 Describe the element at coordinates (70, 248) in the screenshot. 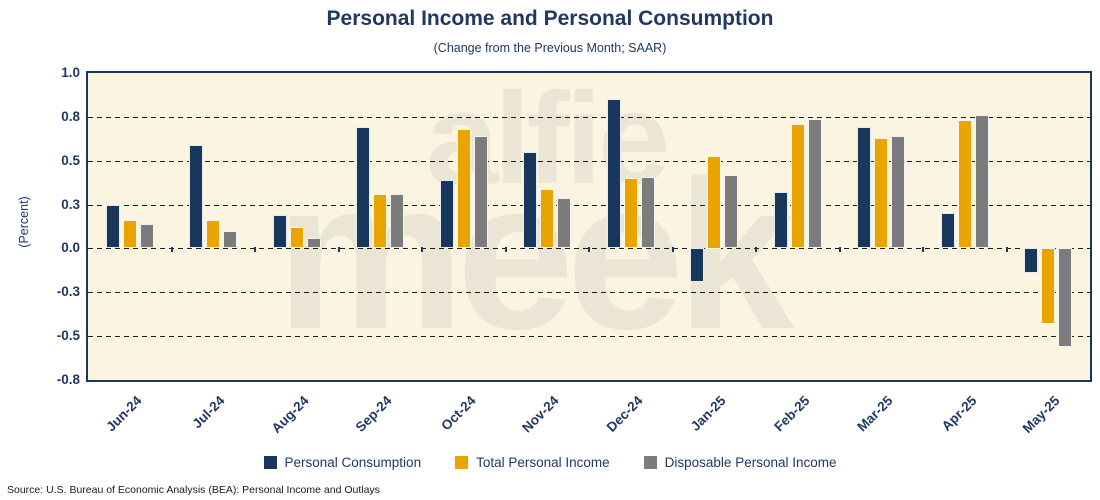

I see `y-tick-label: 0.0` at that location.